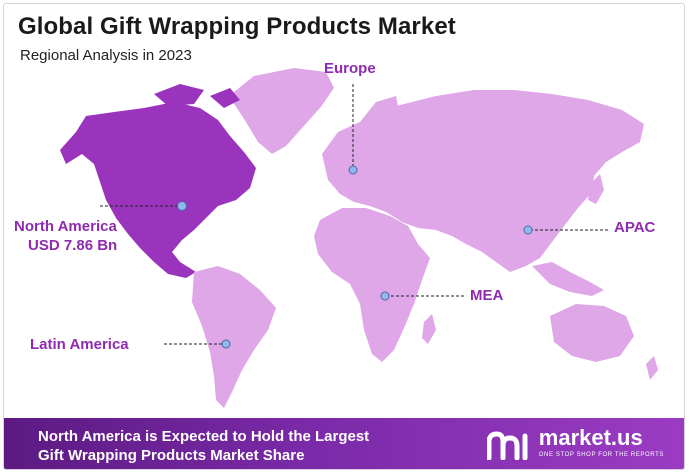 This screenshot has height=475, width=690. Describe the element at coordinates (507, 445) in the screenshot. I see `market-us-logo-icon` at that location.